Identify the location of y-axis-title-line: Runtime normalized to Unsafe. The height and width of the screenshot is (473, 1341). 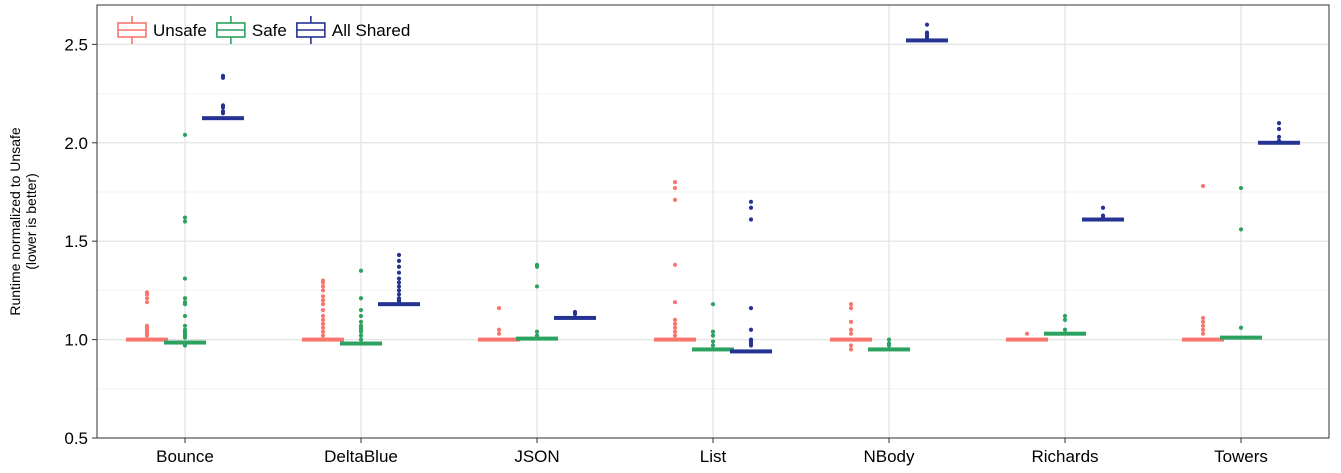
(15, 221).